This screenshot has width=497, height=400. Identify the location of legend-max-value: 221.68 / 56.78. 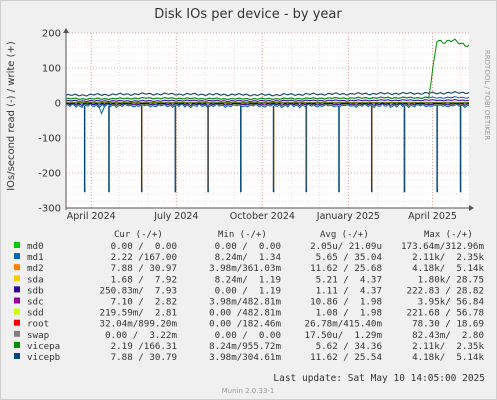
(445, 313).